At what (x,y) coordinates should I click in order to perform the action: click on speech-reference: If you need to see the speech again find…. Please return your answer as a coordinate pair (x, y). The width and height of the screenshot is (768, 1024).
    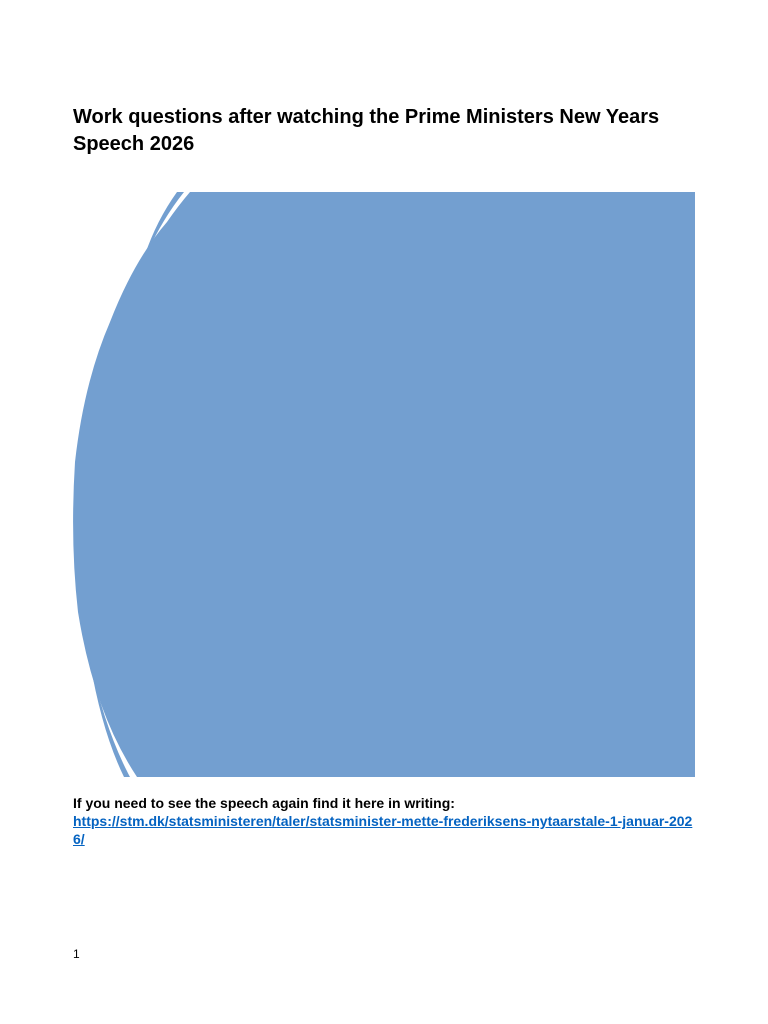
    Looking at the image, I should click on (383, 821).